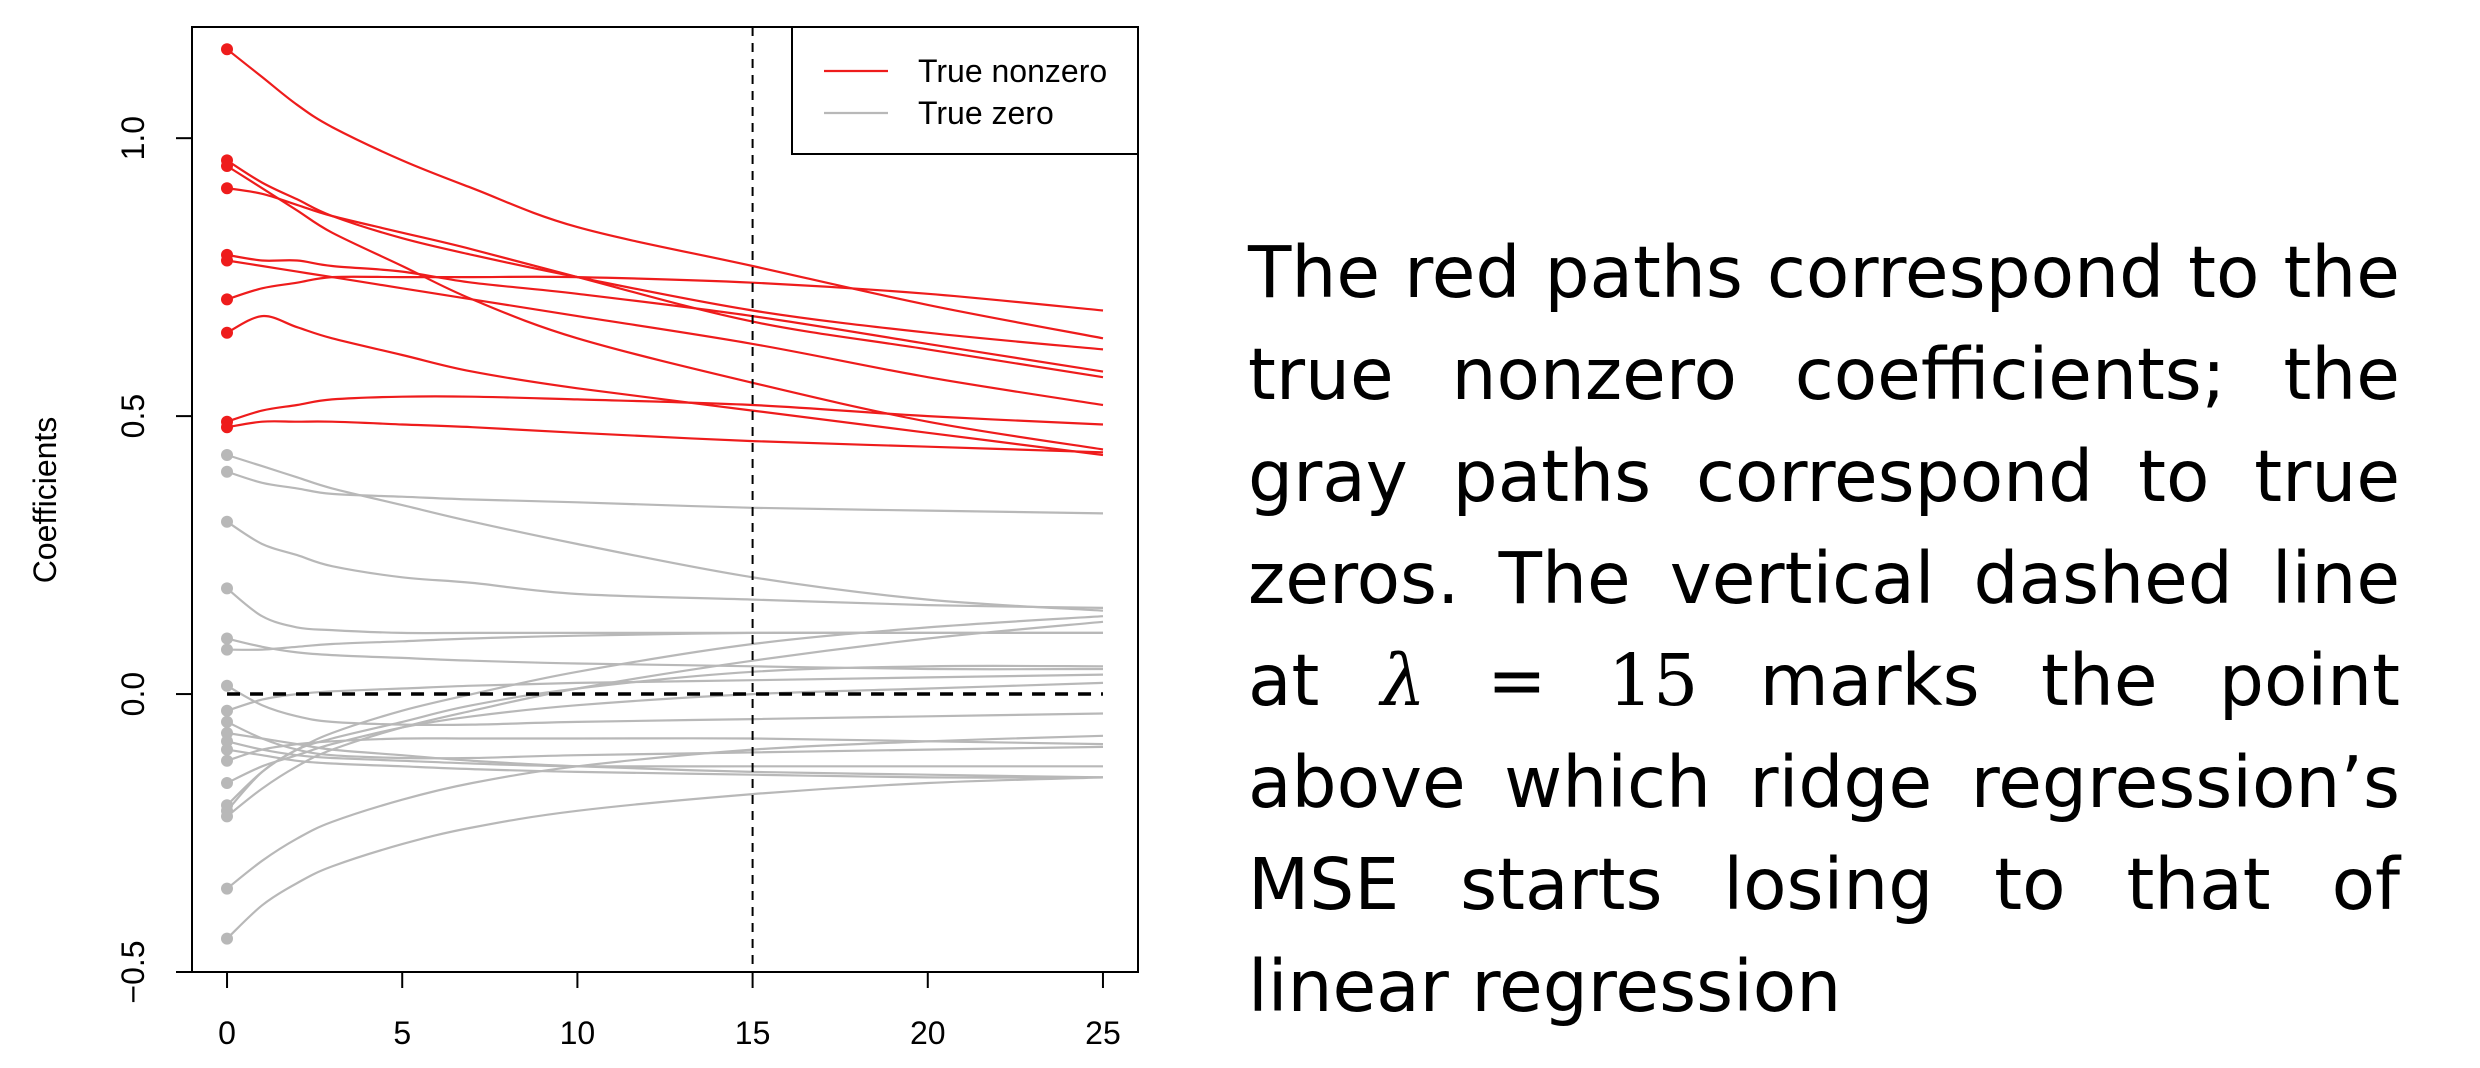 This screenshot has width=2480, height=1068. What do you see at coordinates (227, 1033) in the screenshot?
I see `x-tick-label: 0` at bounding box center [227, 1033].